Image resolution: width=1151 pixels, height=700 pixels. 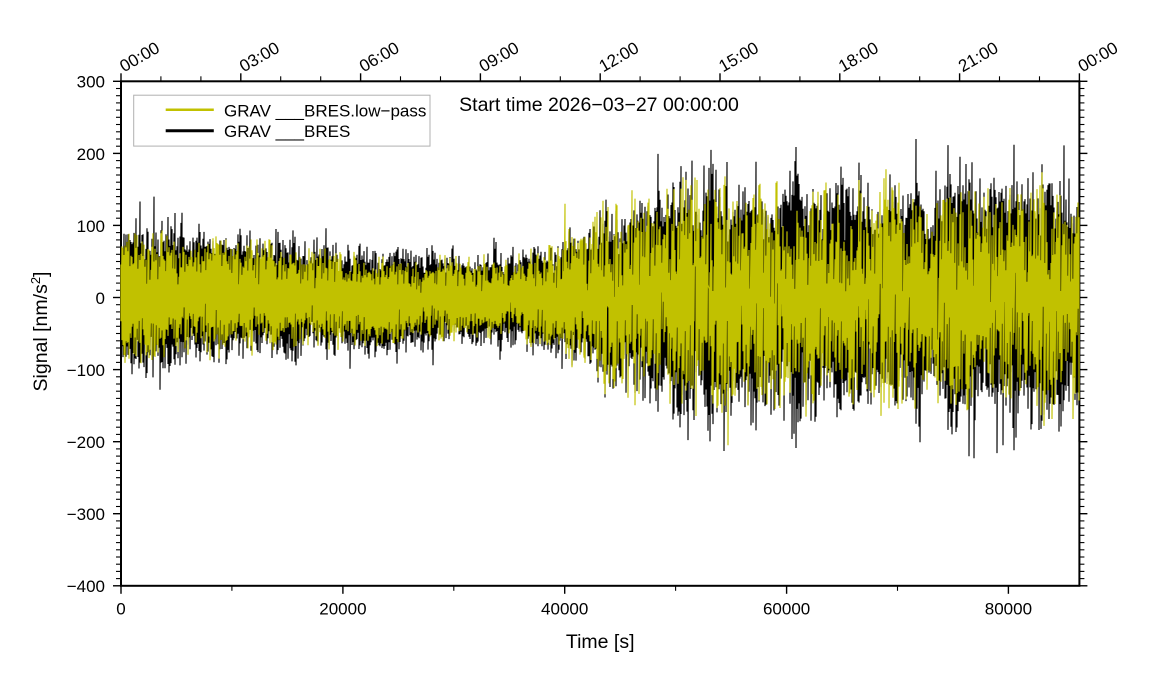 What do you see at coordinates (342, 608) in the screenshot?
I see `svg-text: 20000` at bounding box center [342, 608].